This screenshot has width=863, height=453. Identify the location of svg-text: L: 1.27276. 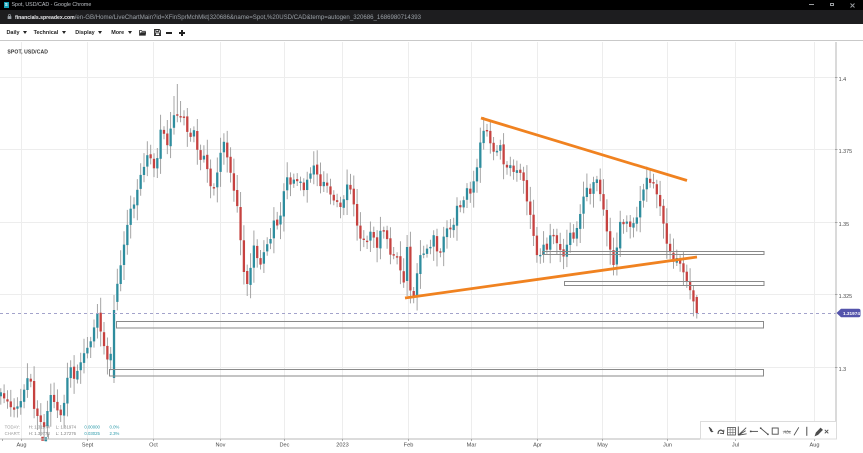
(66, 433).